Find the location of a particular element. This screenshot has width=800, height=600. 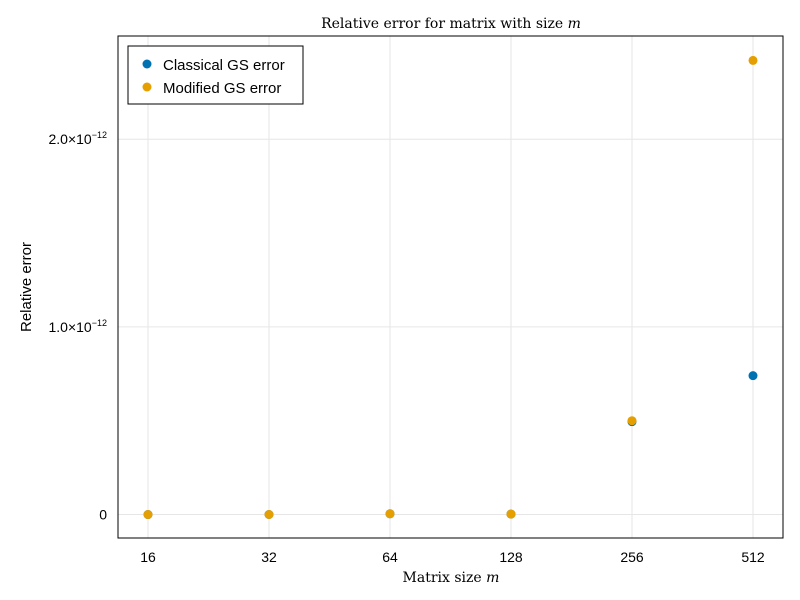

x-tick-label: 16 is located at coordinates (148, 557).